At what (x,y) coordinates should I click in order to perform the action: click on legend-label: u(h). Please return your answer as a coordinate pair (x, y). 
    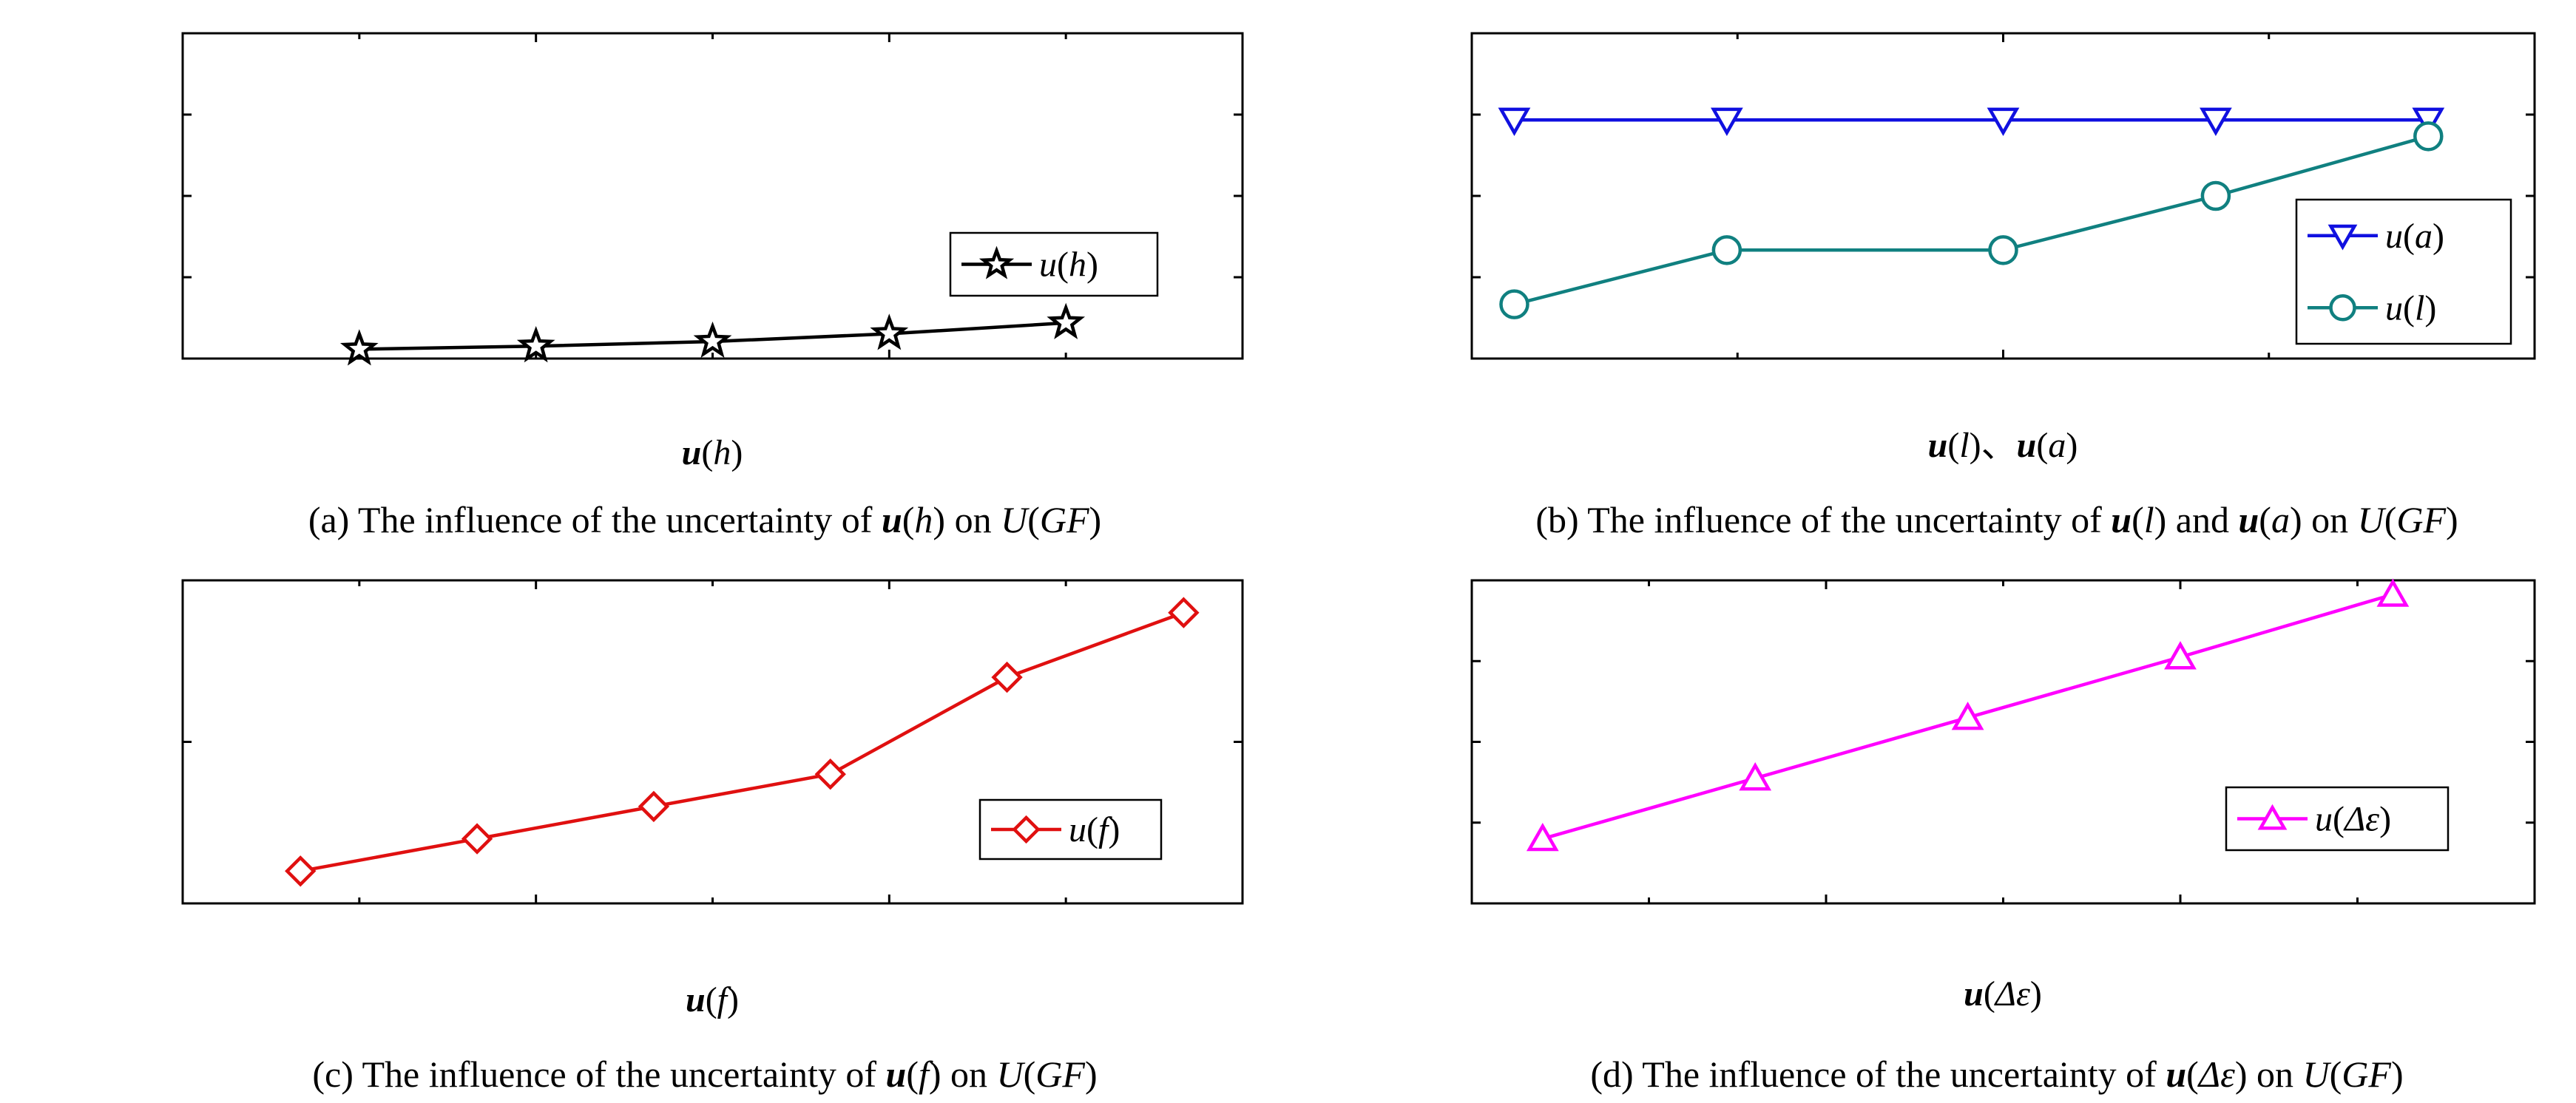
    Looking at the image, I should click on (1068, 265).